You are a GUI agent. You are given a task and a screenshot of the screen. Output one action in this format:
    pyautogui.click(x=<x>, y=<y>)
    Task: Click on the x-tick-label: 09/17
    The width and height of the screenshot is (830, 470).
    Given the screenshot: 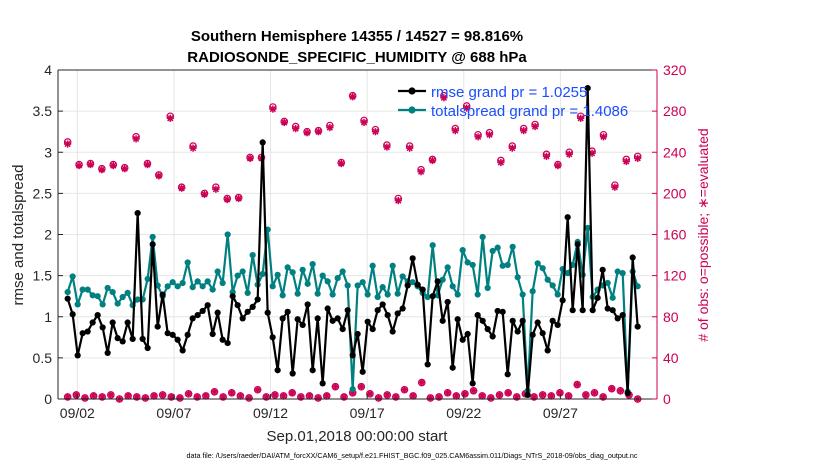 What is the action you would take?
    pyautogui.click(x=367, y=413)
    